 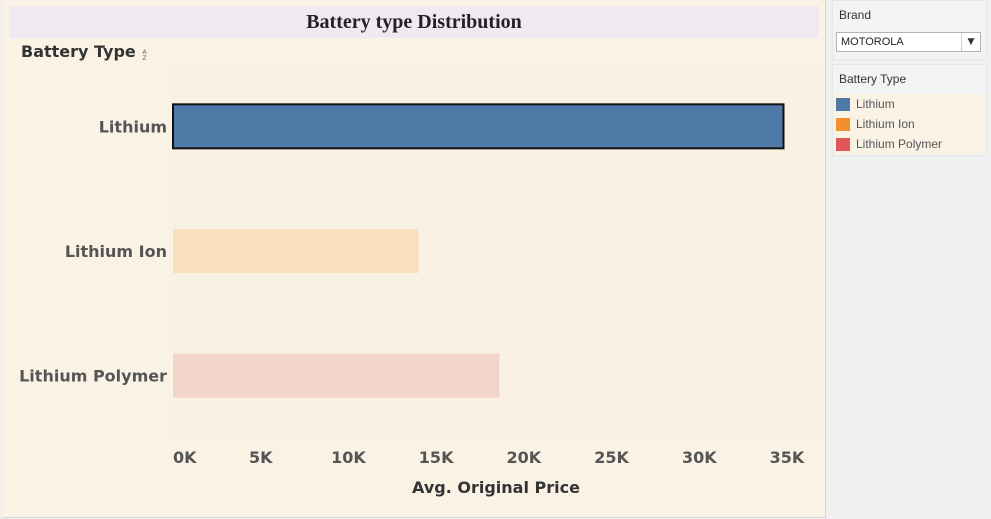 I want to click on legend-item: Lithium Polymer, so click(x=889, y=144).